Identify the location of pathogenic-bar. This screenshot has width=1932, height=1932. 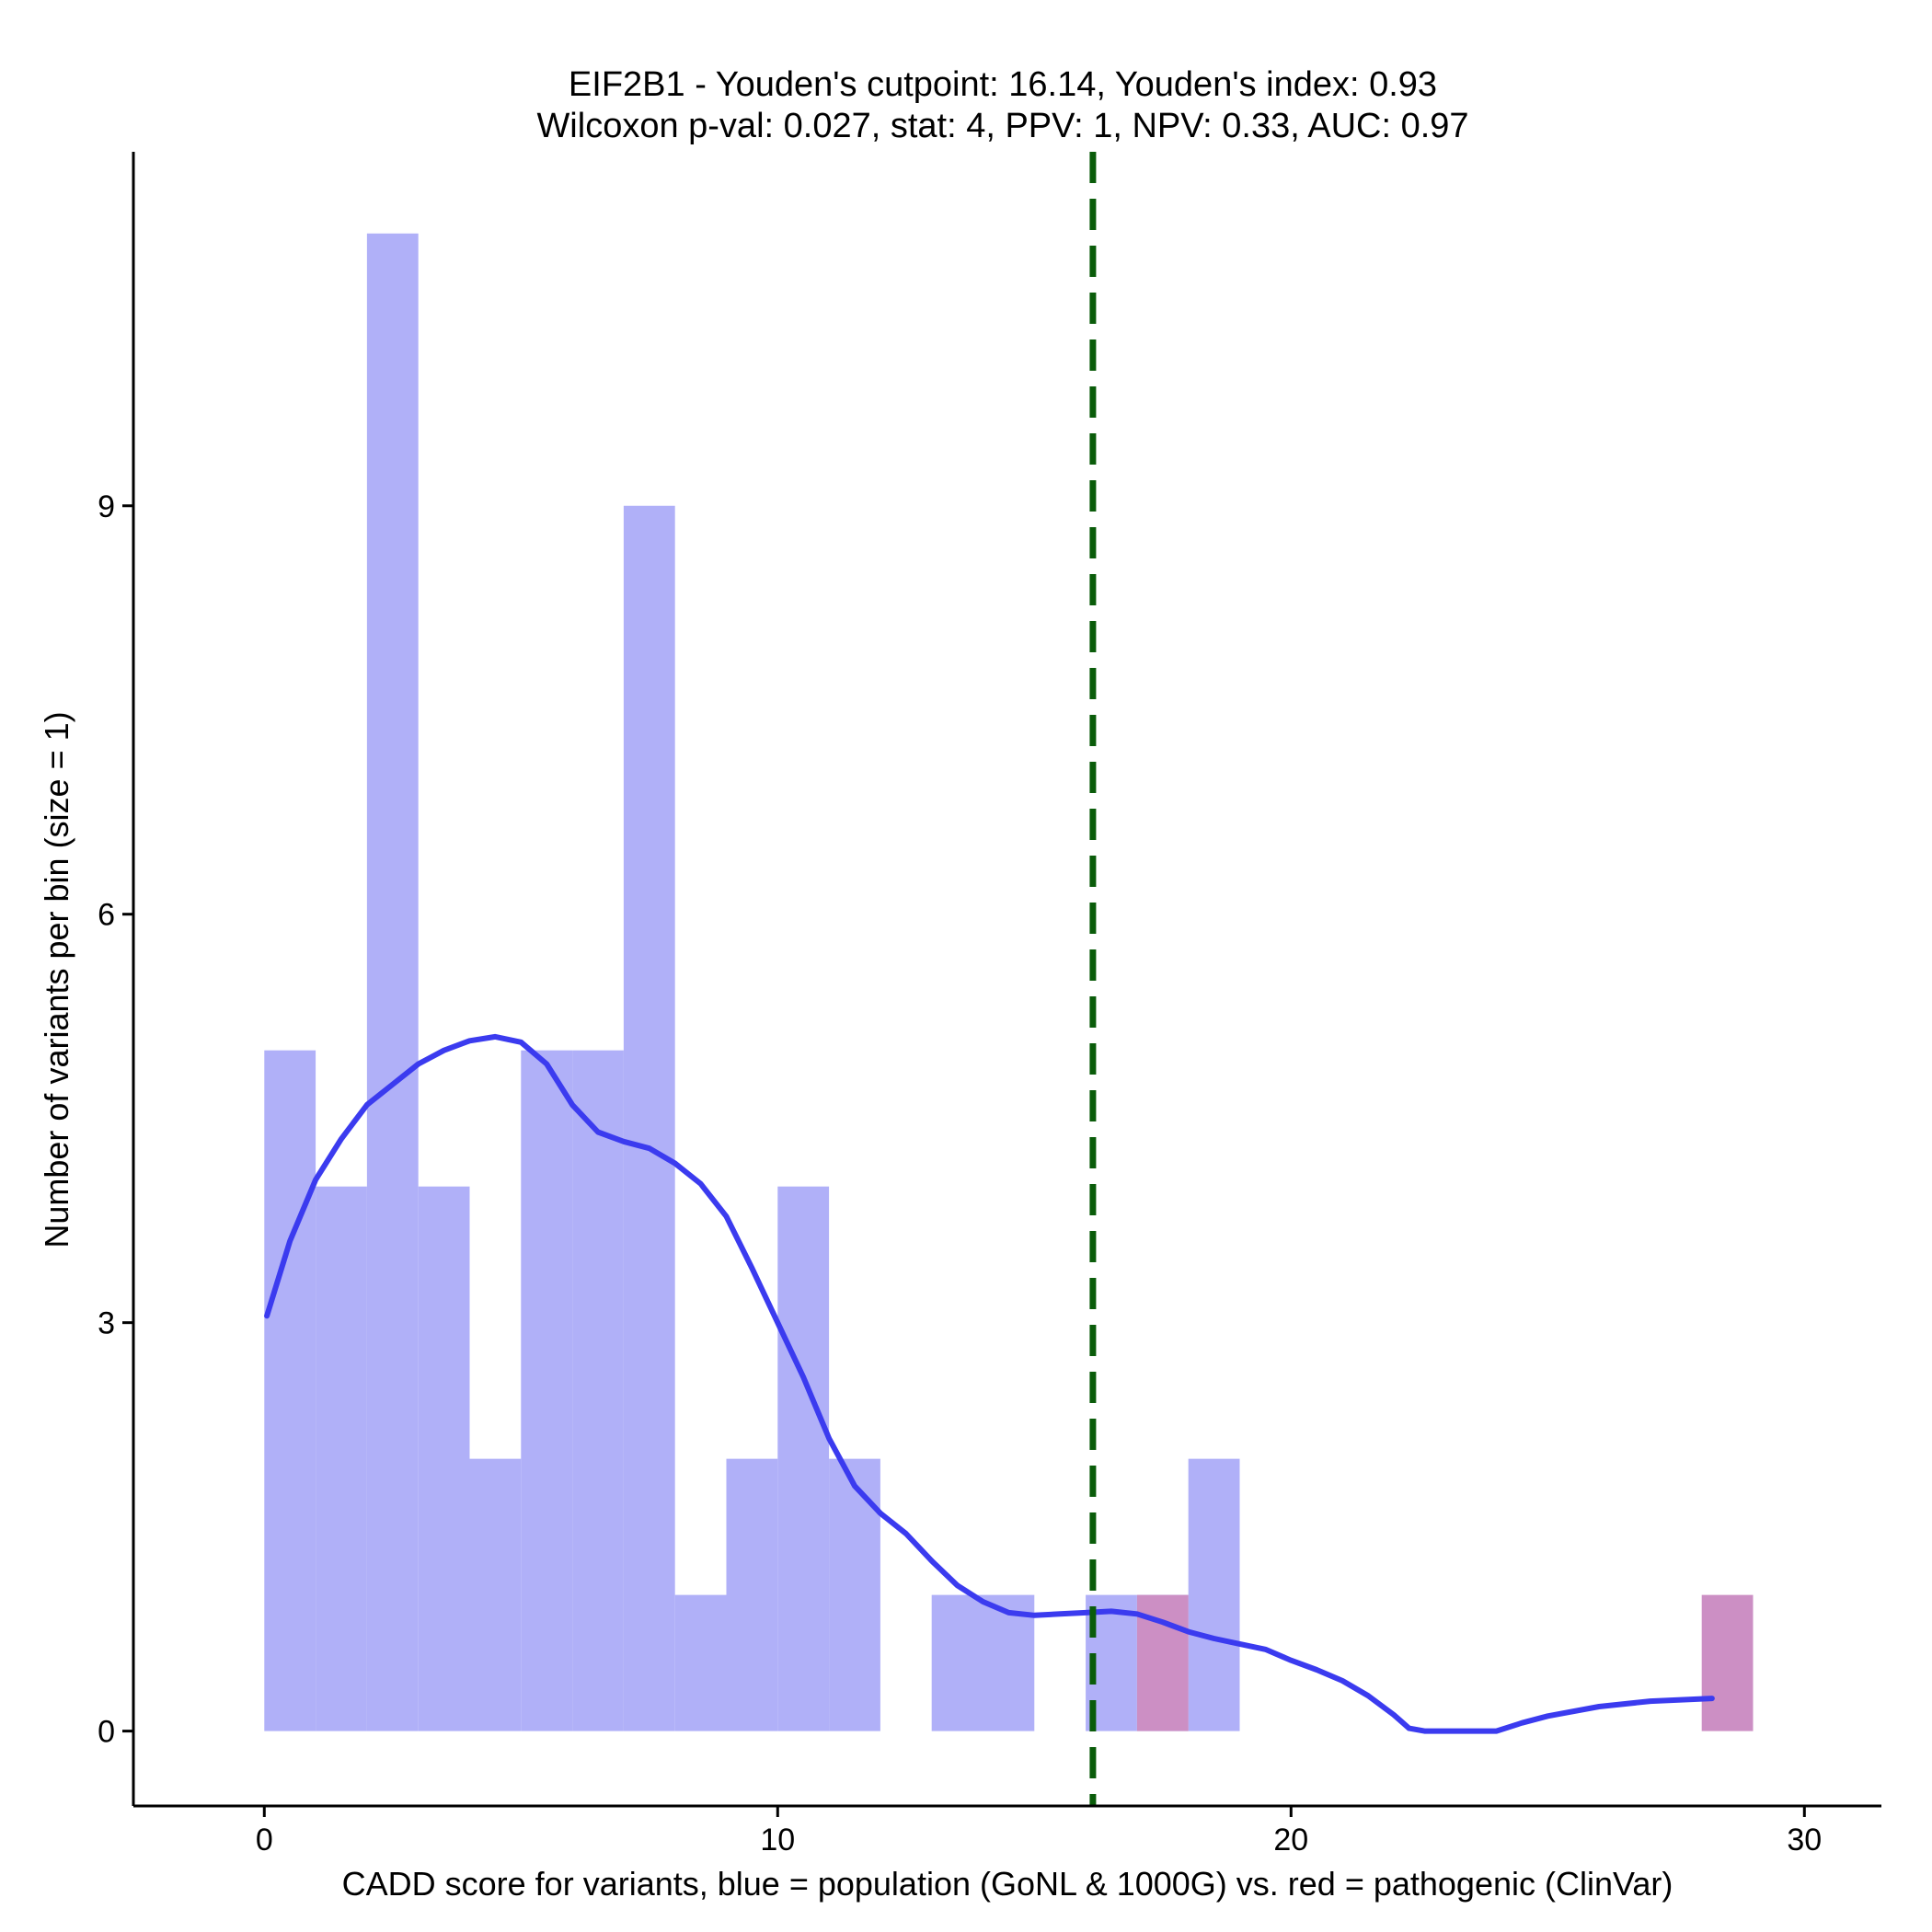
(1727, 1662).